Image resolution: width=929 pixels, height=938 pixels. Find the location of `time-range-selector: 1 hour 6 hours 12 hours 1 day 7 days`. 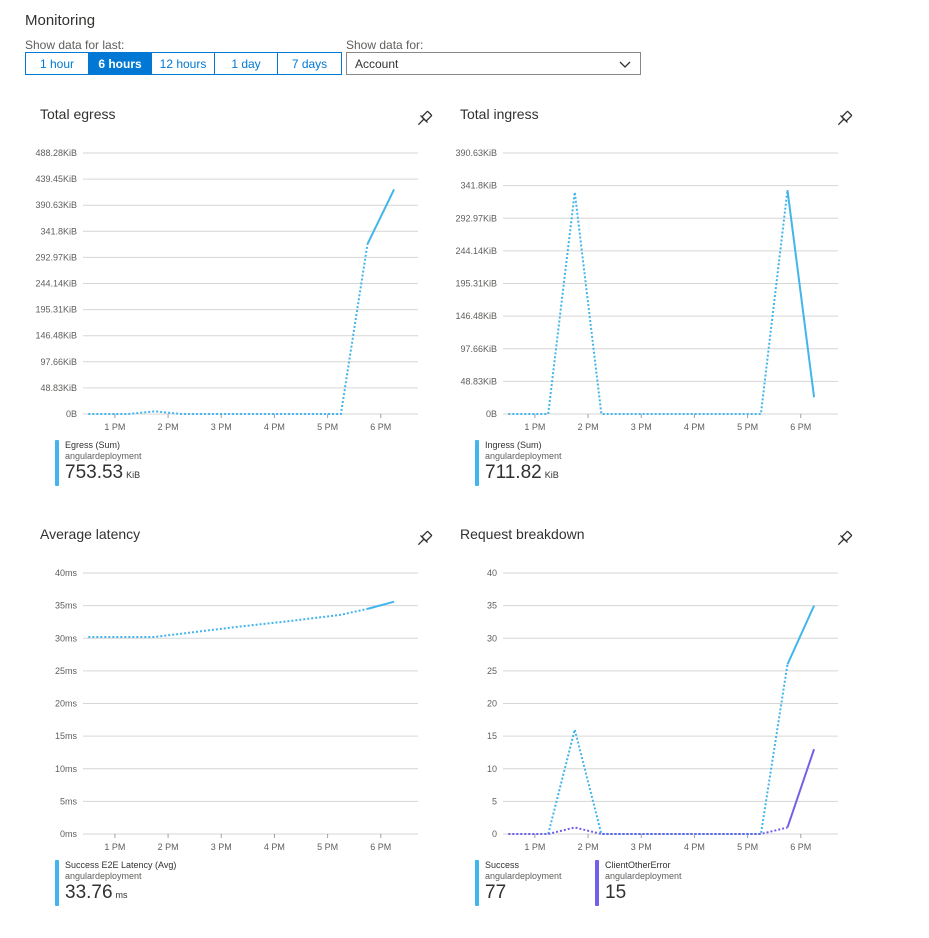

time-range-selector: 1 hour 6 hours 12 hours 1 day 7 days is located at coordinates (183, 63).